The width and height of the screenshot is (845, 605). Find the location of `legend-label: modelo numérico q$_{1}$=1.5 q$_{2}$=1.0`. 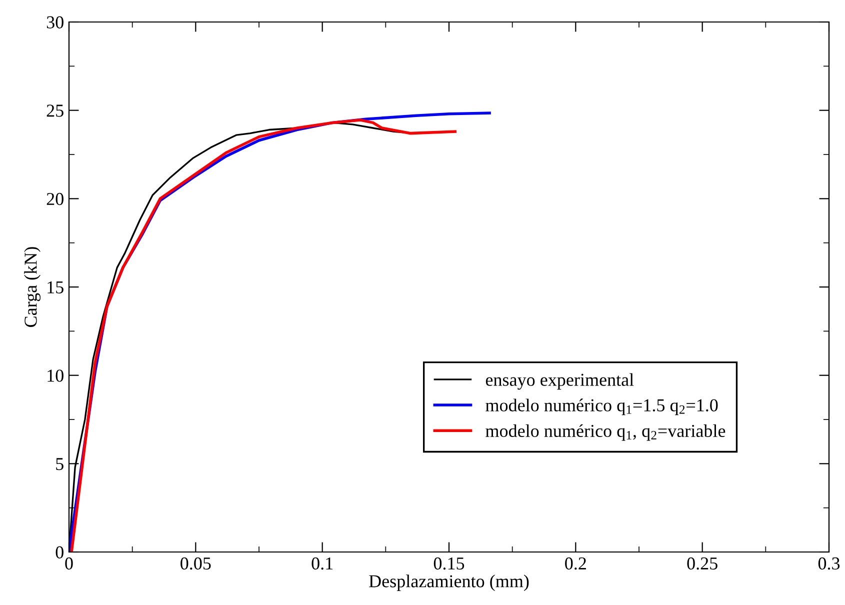

legend-label: modelo numérico q$_{1}$=1.5 q$_{2}$=1.0 is located at coordinates (602, 407).